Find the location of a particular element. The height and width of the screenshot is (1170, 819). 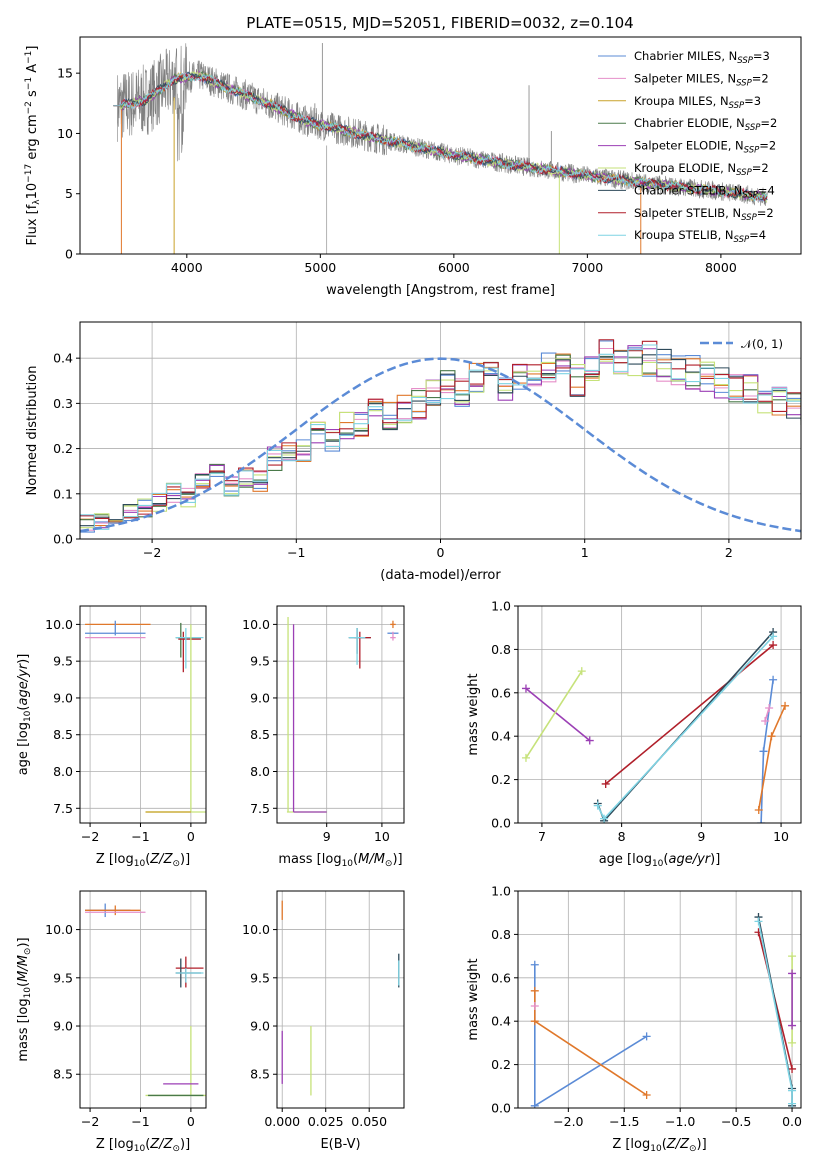

label-part: −1 is located at coordinates (29, 57).